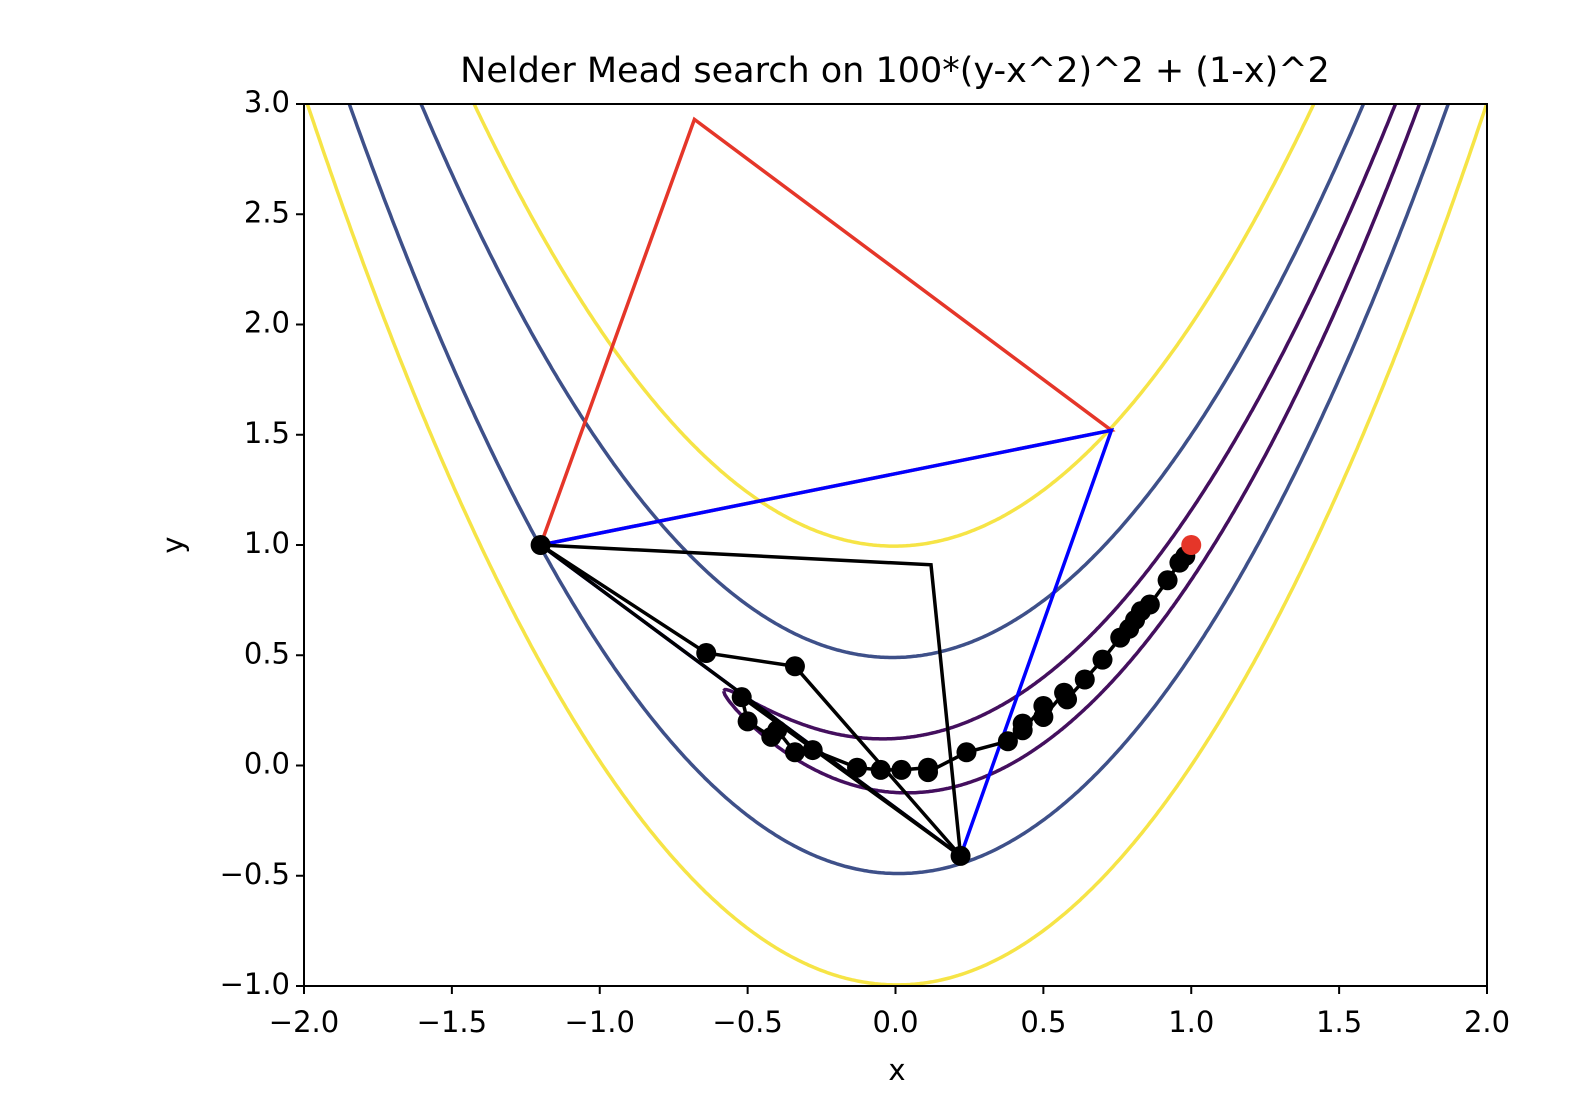 The image size is (1570, 1102). What do you see at coordinates (267, 543) in the screenshot?
I see `y-tick-label: 1.0` at bounding box center [267, 543].